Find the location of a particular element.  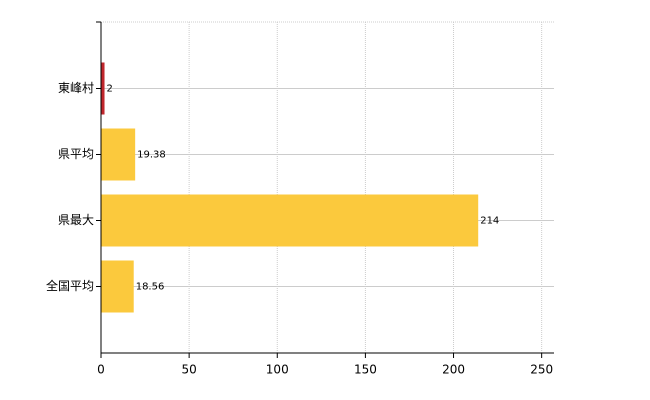

x-tick-label: 50 is located at coordinates (188, 370).